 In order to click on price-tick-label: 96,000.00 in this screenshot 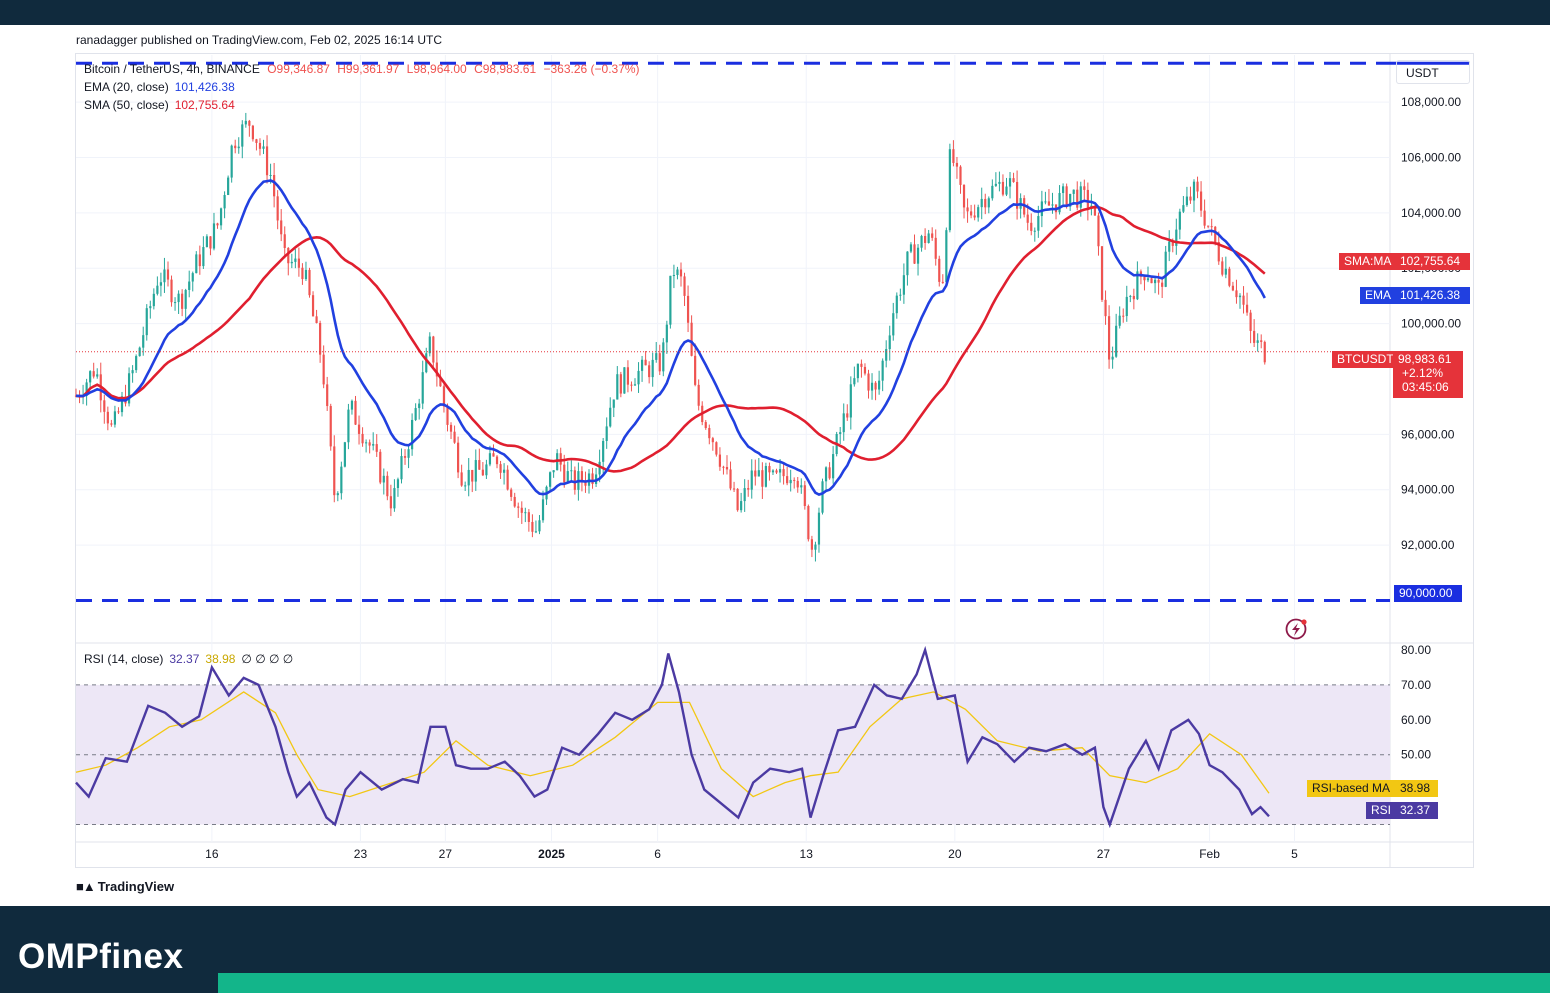, I will do `click(1428, 434)`.